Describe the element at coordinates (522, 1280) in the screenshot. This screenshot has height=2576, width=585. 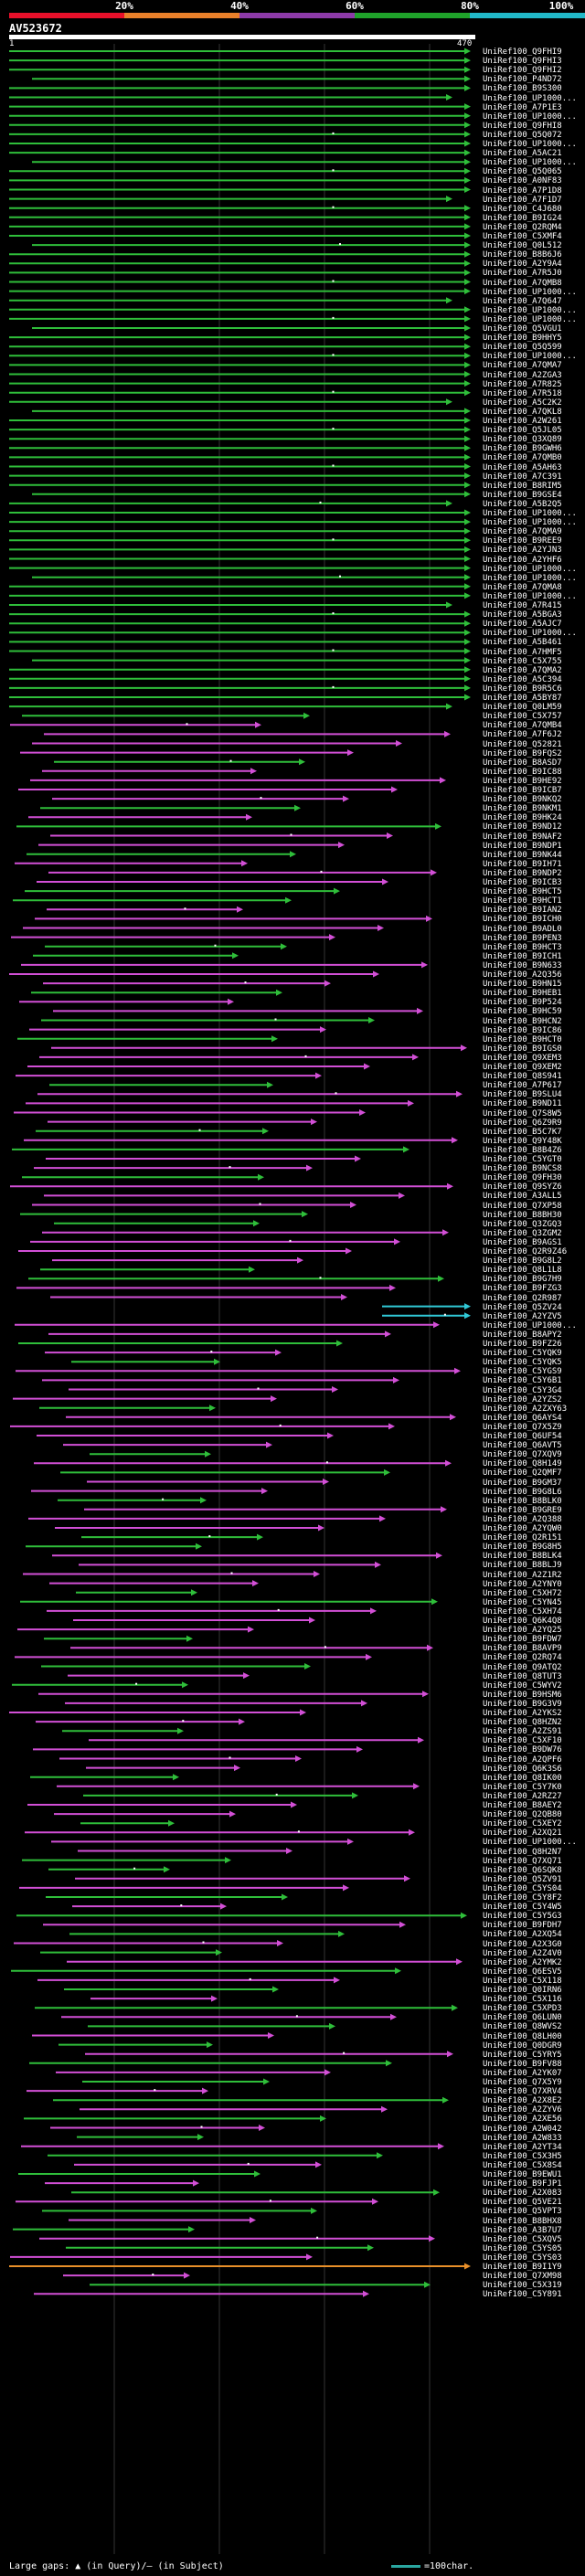
I see `hit-label: UniRef100_B9G7H9` at that location.